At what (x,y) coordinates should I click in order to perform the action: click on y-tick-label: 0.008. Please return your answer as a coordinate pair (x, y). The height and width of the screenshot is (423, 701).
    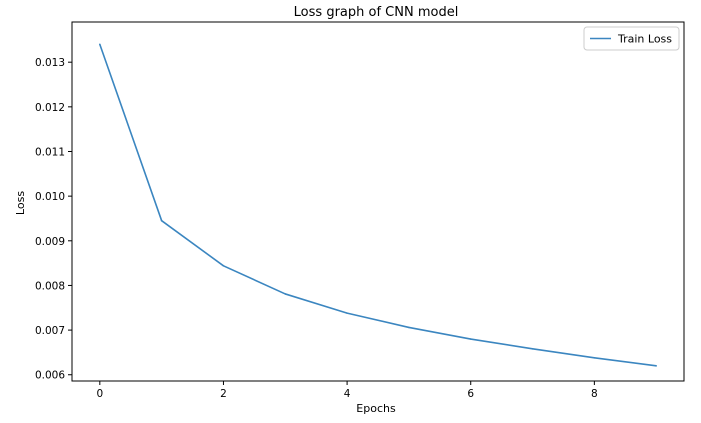
    Looking at the image, I should click on (50, 286).